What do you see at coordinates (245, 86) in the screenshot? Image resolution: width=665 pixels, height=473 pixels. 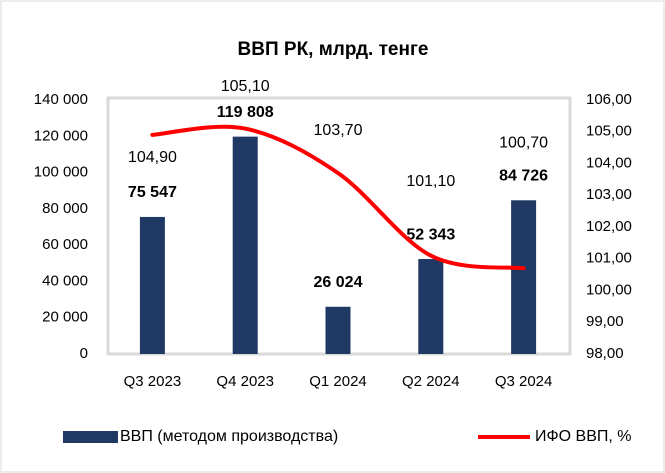 I see `line-value-label: 105,10` at bounding box center [245, 86].